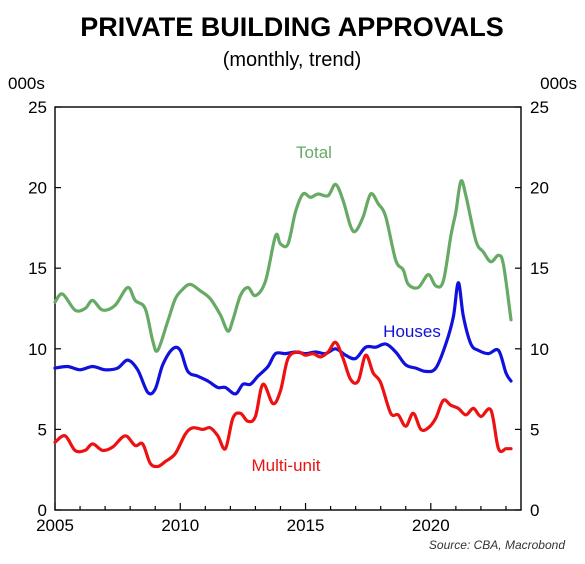 The width and height of the screenshot is (585, 564). What do you see at coordinates (539, 188) in the screenshot?
I see `y-tick-label-right: 20` at bounding box center [539, 188].